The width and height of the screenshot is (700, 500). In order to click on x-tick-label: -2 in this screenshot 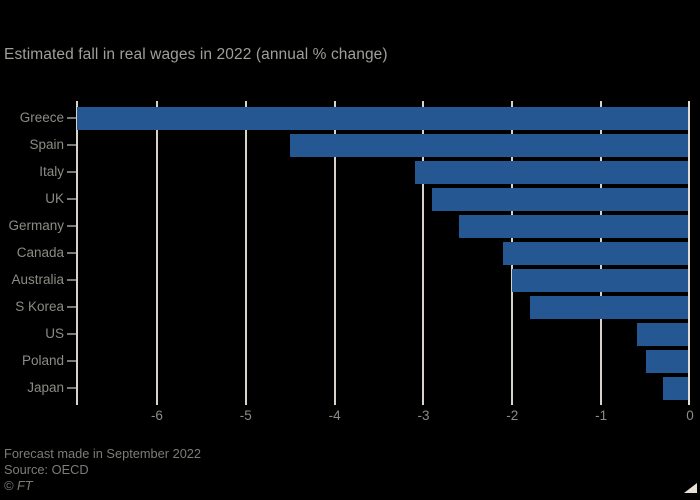, I will do `click(512, 415)`.